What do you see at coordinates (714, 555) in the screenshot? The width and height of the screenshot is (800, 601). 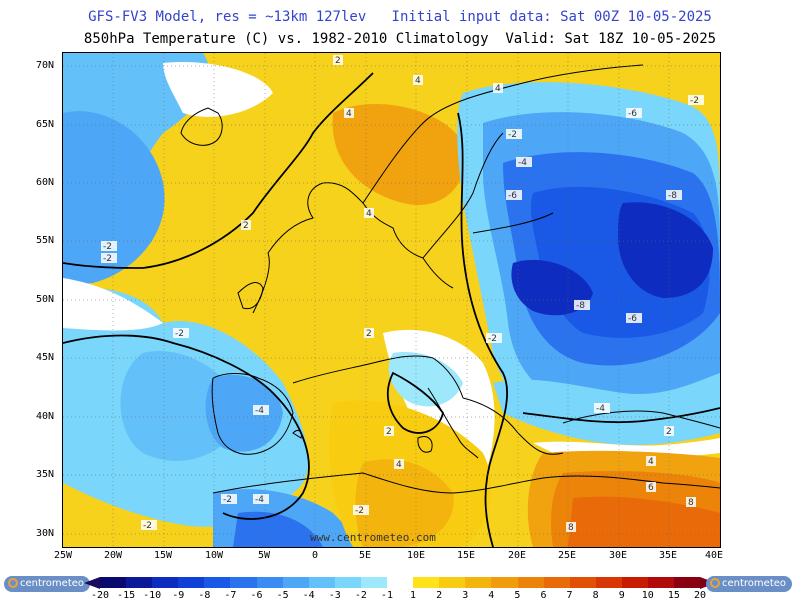 I see `lon-label-40e: 40E` at bounding box center [714, 555].